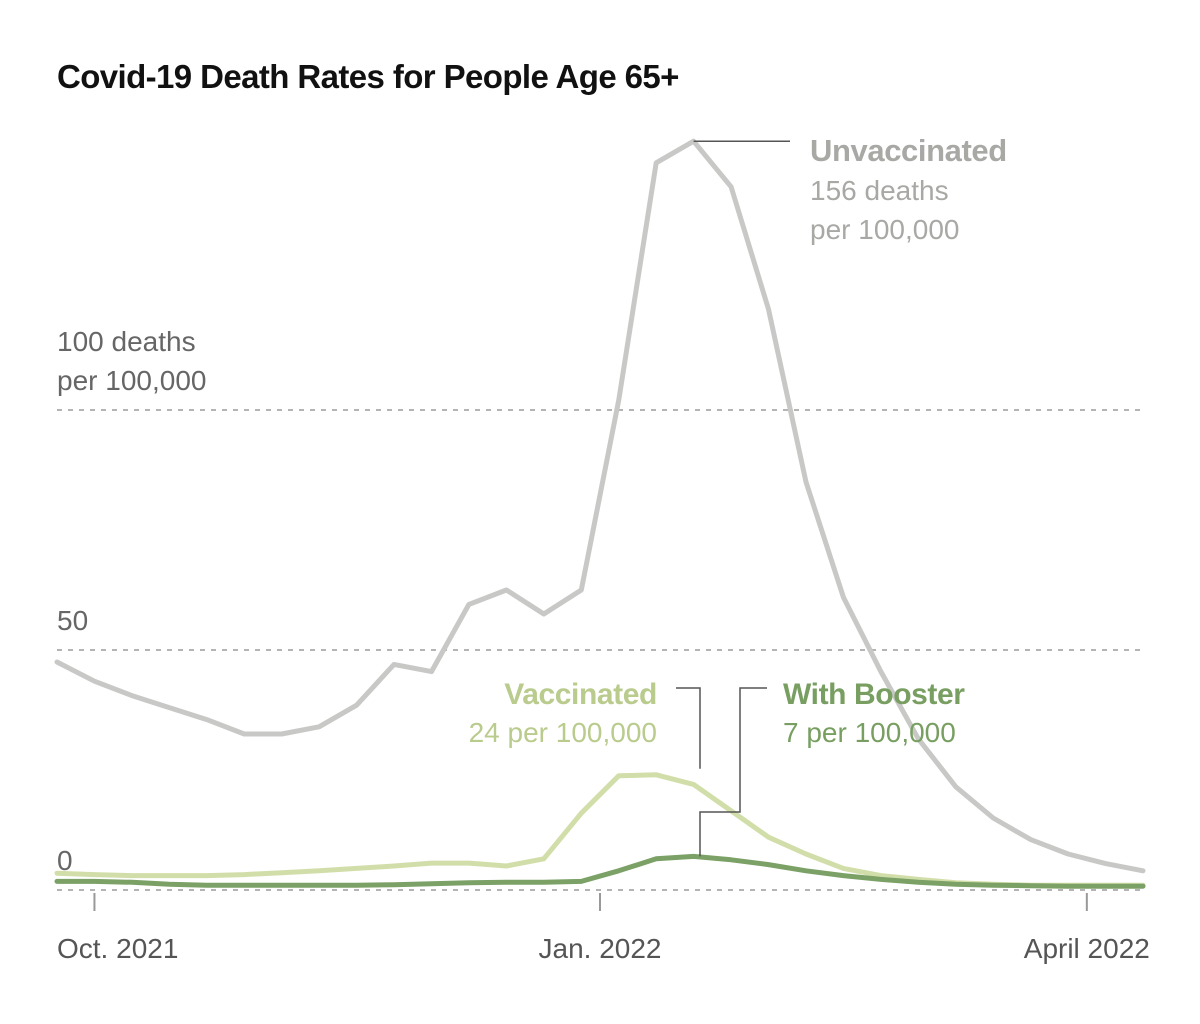  What do you see at coordinates (688, 728) in the screenshot?
I see `leader-vaccinated` at bounding box center [688, 728].